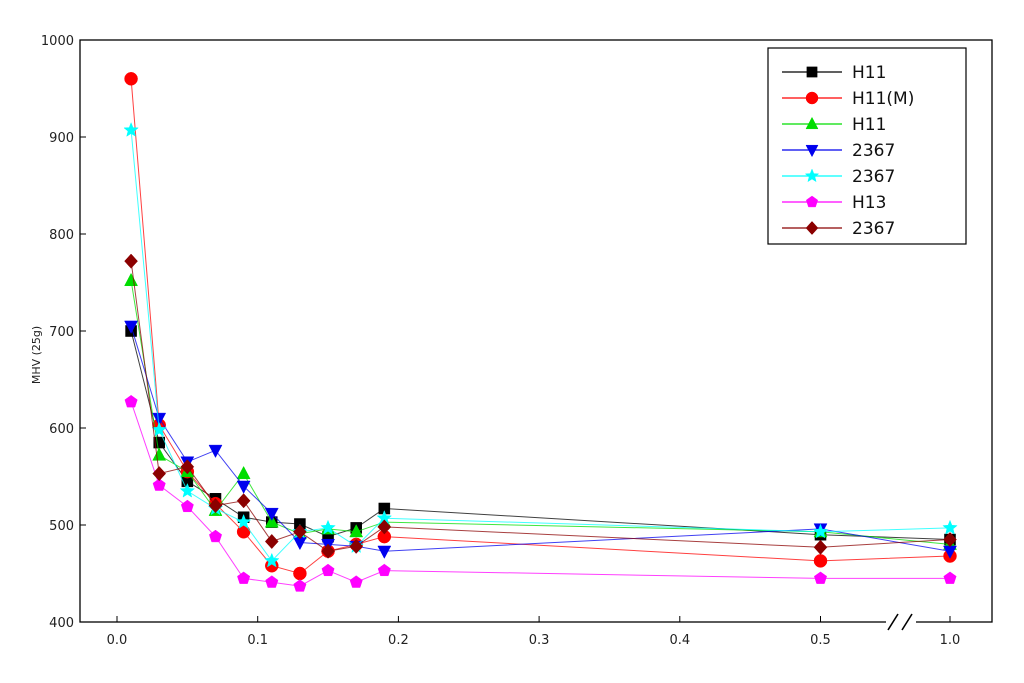 This screenshot has width=1024, height=683. What do you see at coordinates (61, 138) in the screenshot?
I see `y-tick-label: 900` at bounding box center [61, 138].